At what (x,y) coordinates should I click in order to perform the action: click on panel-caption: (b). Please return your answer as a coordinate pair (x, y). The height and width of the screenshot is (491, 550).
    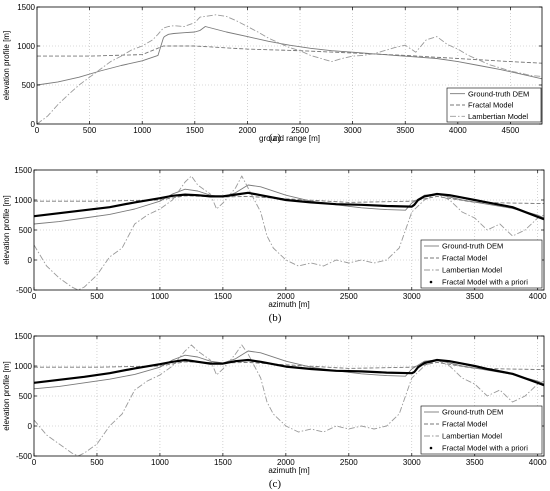
    Looking at the image, I should click on (275, 318).